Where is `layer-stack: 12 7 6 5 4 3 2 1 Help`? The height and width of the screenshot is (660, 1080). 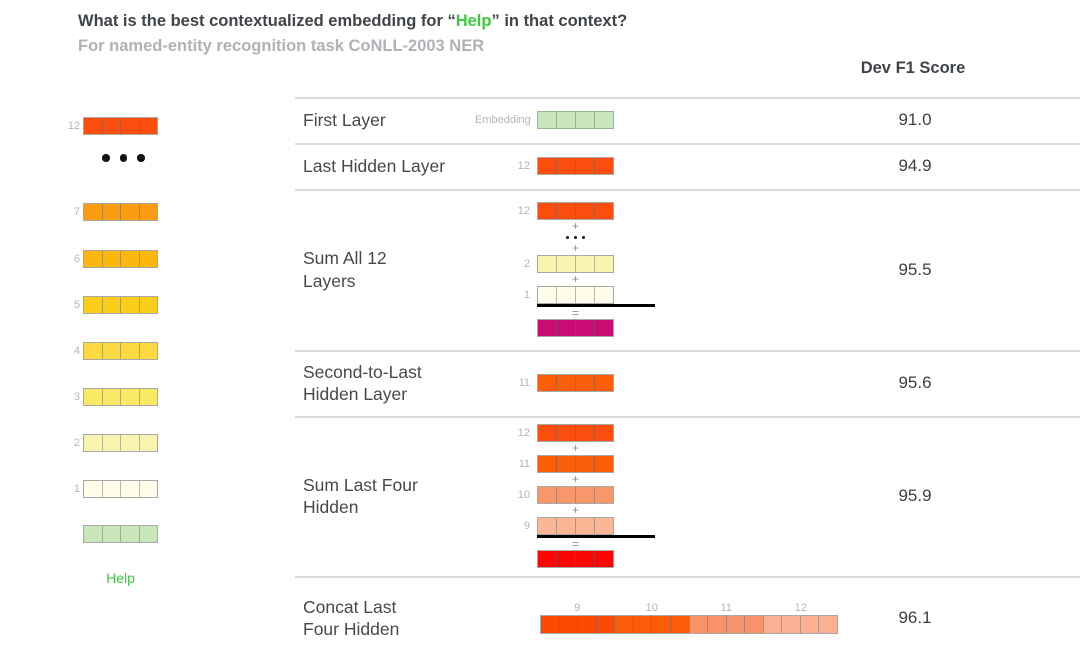 layer-stack: 12 7 6 5 4 3 2 1 Help is located at coordinates (140, 325).